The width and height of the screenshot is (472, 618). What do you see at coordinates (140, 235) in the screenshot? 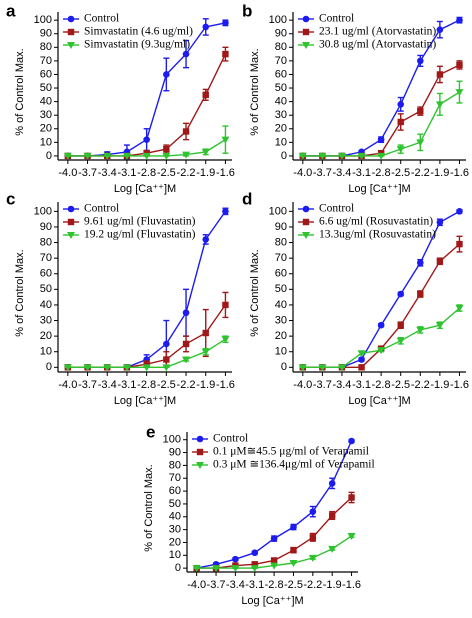
I see `legend-label: 19.2 ug/ml (Fluvastatin)` at bounding box center [140, 235].